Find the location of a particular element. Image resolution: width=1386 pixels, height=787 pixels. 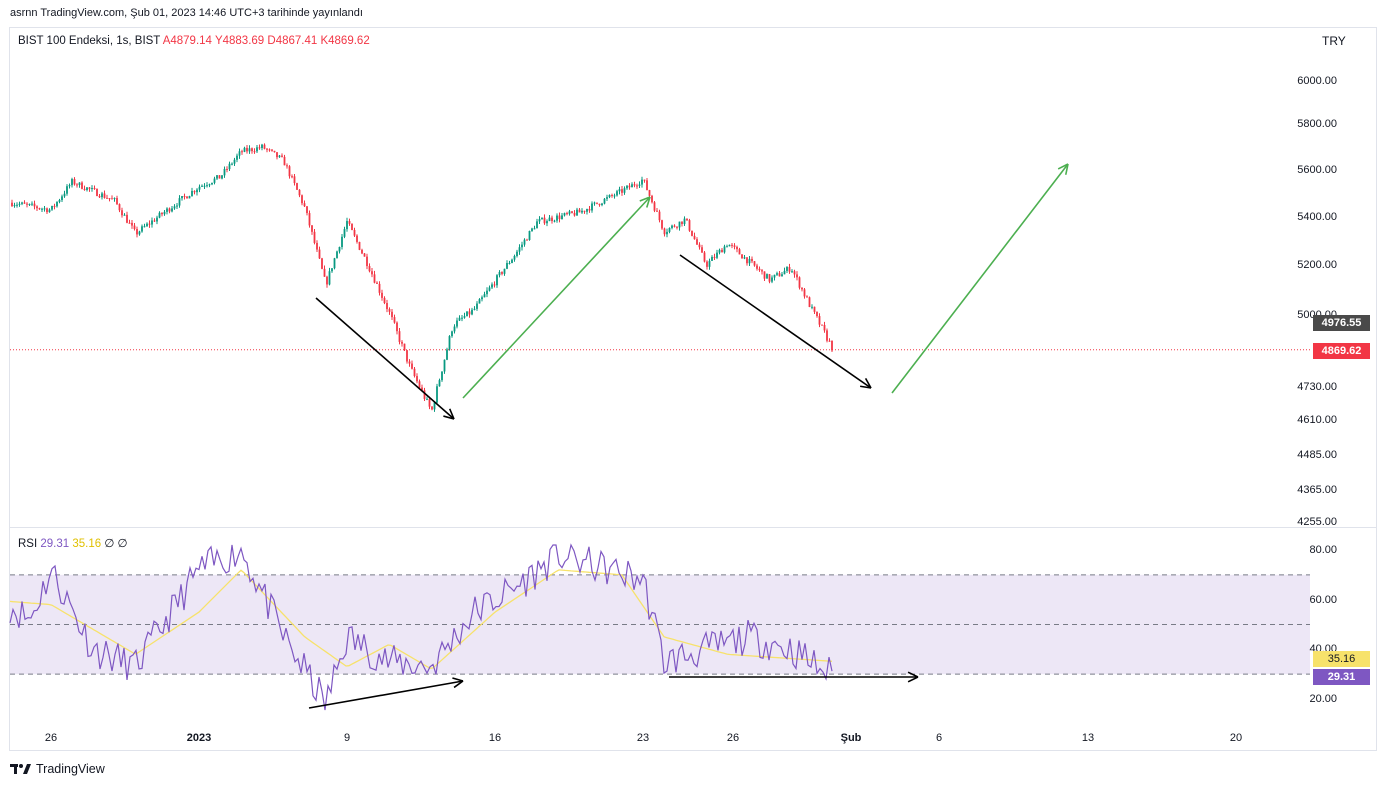

time-tick: 20 is located at coordinates (1236, 738).